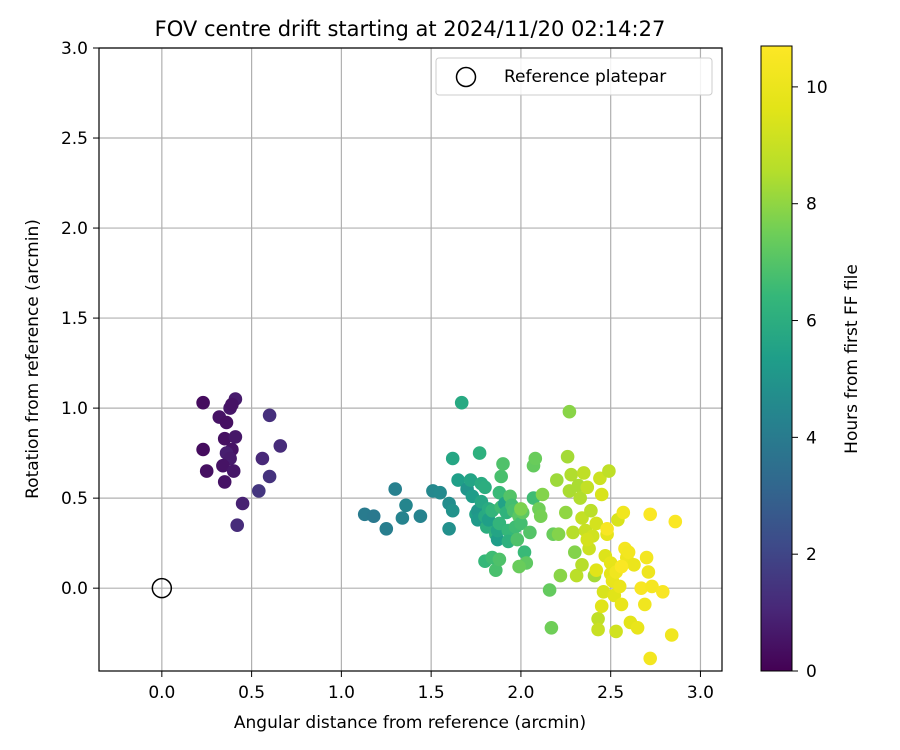 Image resolution: width=900 pixels, height=750 pixels. I want to click on x-axis: 0.0 0.5 1.0 1.5 2.0 2.5 3.0, so click(431, 687).